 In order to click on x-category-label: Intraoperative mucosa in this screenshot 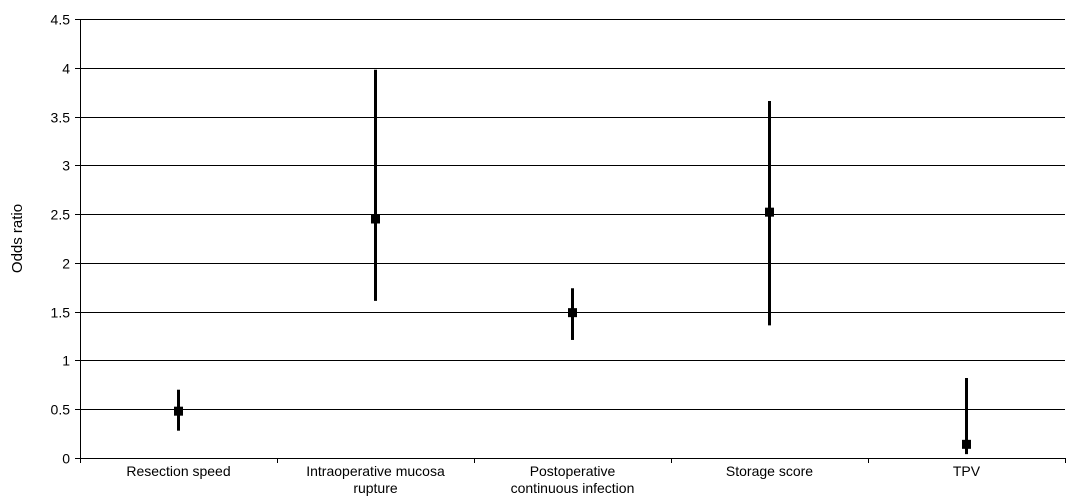, I will do `click(375, 471)`.